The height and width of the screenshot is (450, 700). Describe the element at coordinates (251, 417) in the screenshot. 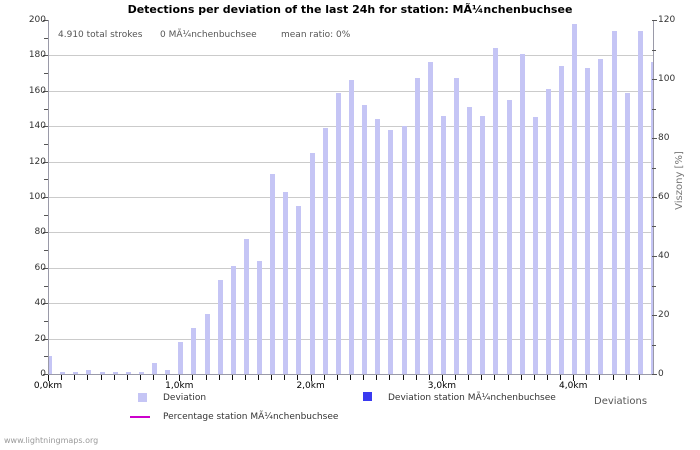

I see `legend-label-percentage-station: Percentage station MÃ¼nchenbuchsee` at that location.